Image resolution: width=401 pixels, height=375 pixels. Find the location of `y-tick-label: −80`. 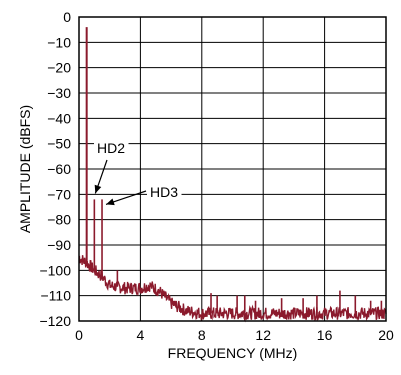

y-tick-label: −80 is located at coordinates (59, 220).